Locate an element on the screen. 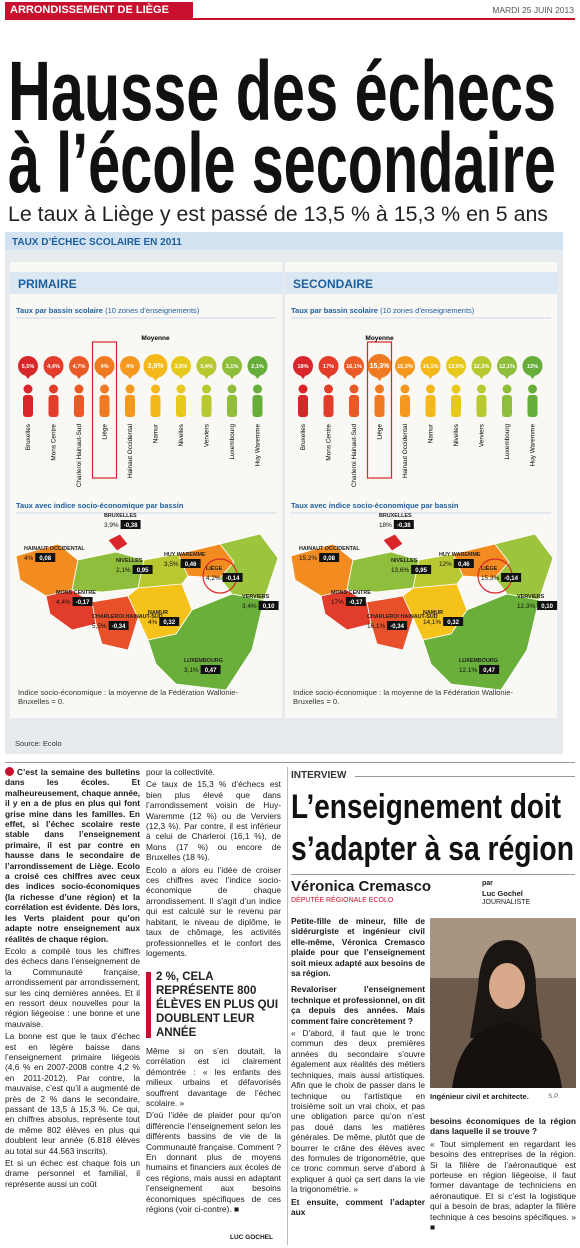 Image resolution: width=580 pixels, height=1248 pixels. rate-value: 12,1% is located at coordinates (507, 367).